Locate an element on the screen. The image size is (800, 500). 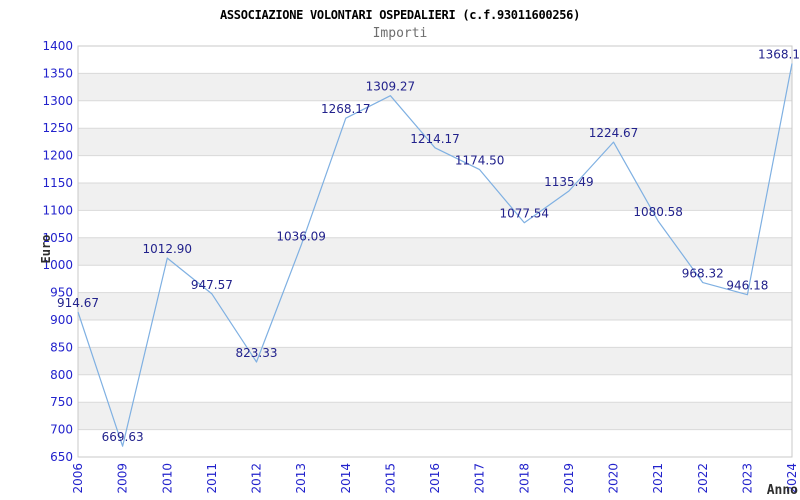
data-label: 1214.17 is located at coordinates (435, 139).